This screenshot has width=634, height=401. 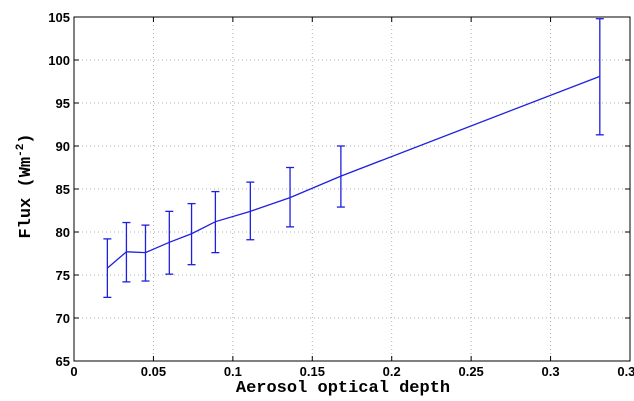 What do you see at coordinates (312, 371) in the screenshot?
I see `x-tick-label: 0.15` at bounding box center [312, 371].